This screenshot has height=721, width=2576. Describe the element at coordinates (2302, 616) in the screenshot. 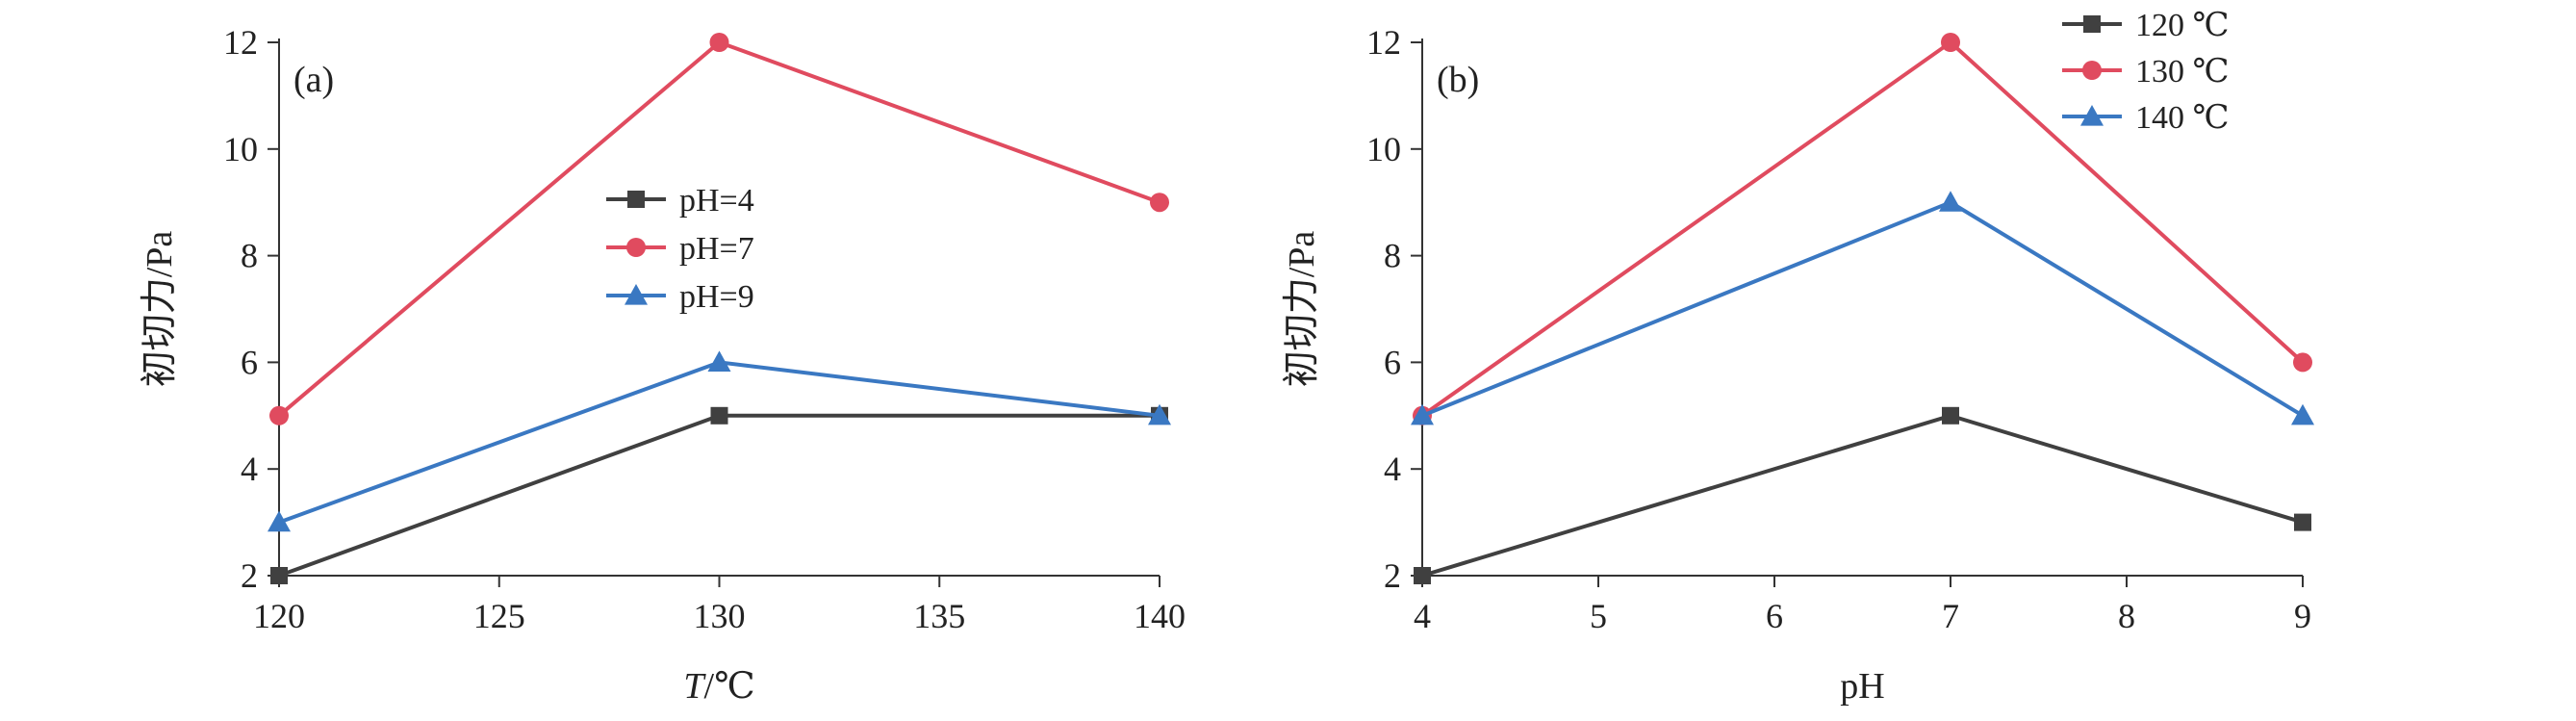

I see `x-tick-label: 9` at that location.